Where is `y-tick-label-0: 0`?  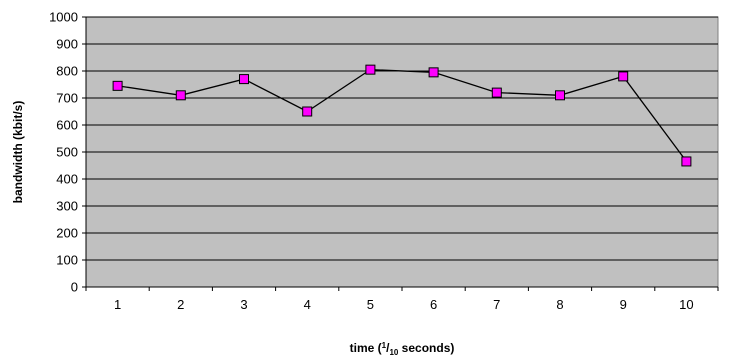 y-tick-label-0: 0 is located at coordinates (74, 287).